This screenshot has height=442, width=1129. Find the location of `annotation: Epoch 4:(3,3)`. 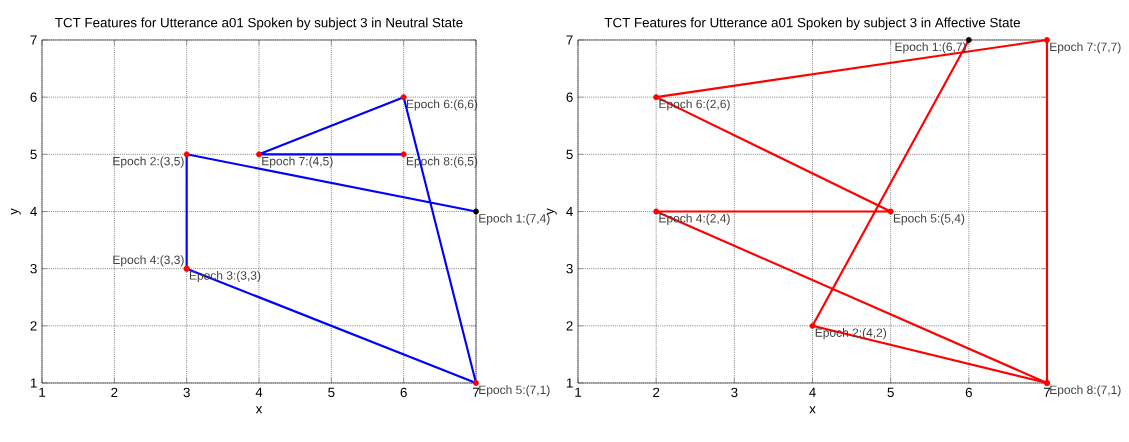

annotation: Epoch 4:(3,3) is located at coordinates (148, 261).